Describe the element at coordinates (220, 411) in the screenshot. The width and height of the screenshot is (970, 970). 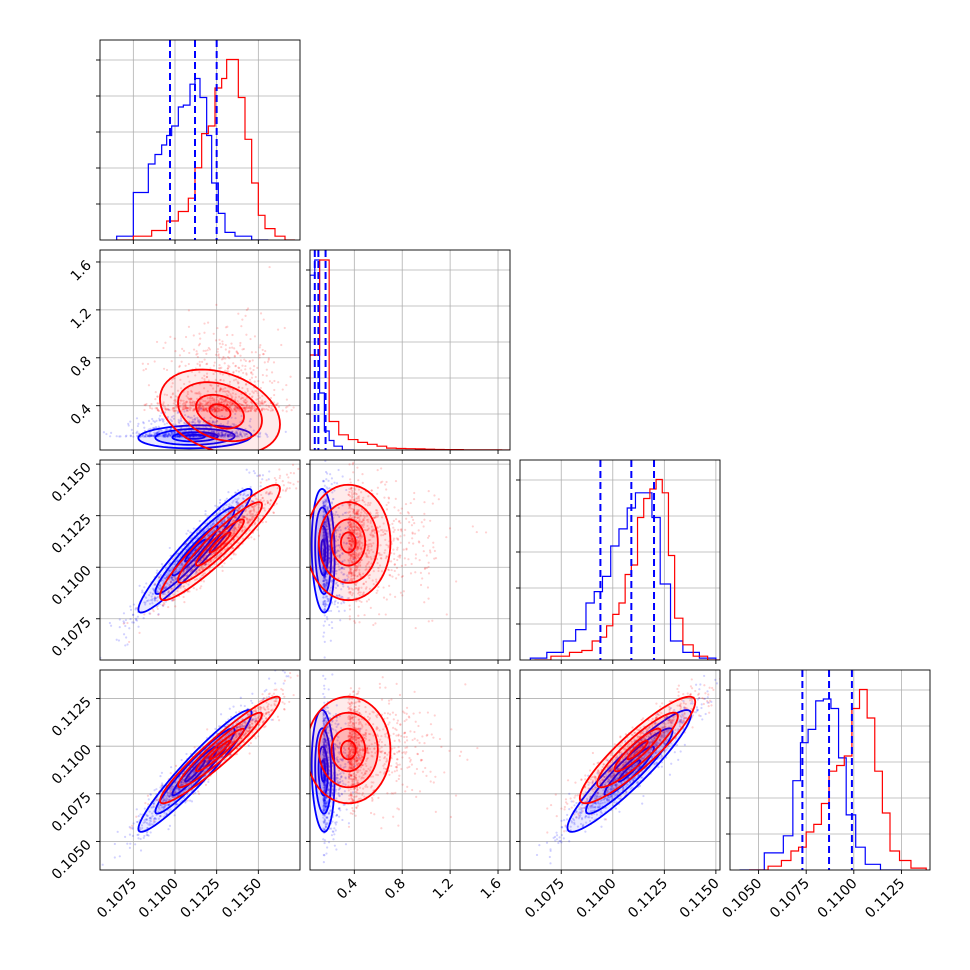
I see `contour-line` at that location.